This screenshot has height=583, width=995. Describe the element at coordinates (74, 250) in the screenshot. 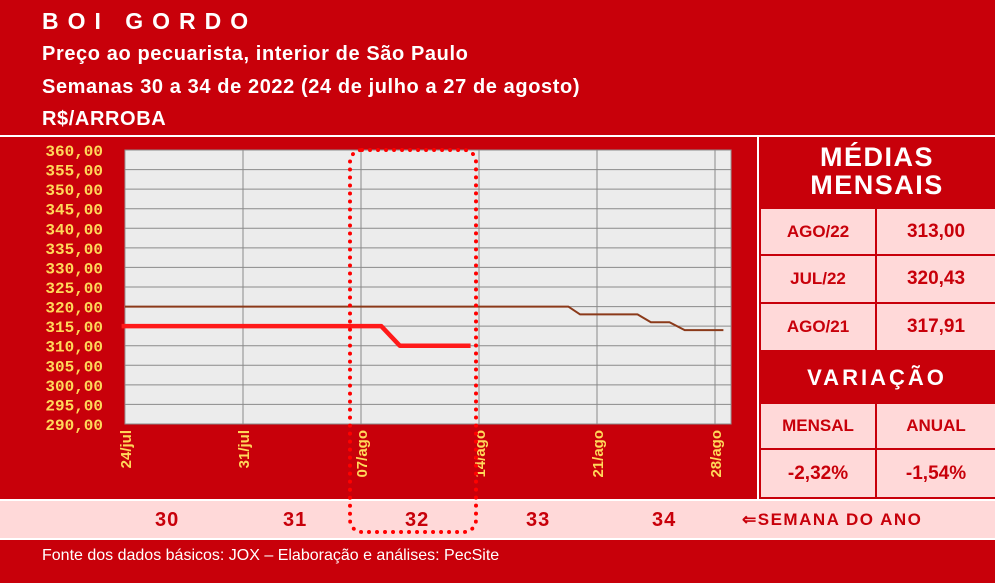

I see `y-tick-label: 335,00` at that location.